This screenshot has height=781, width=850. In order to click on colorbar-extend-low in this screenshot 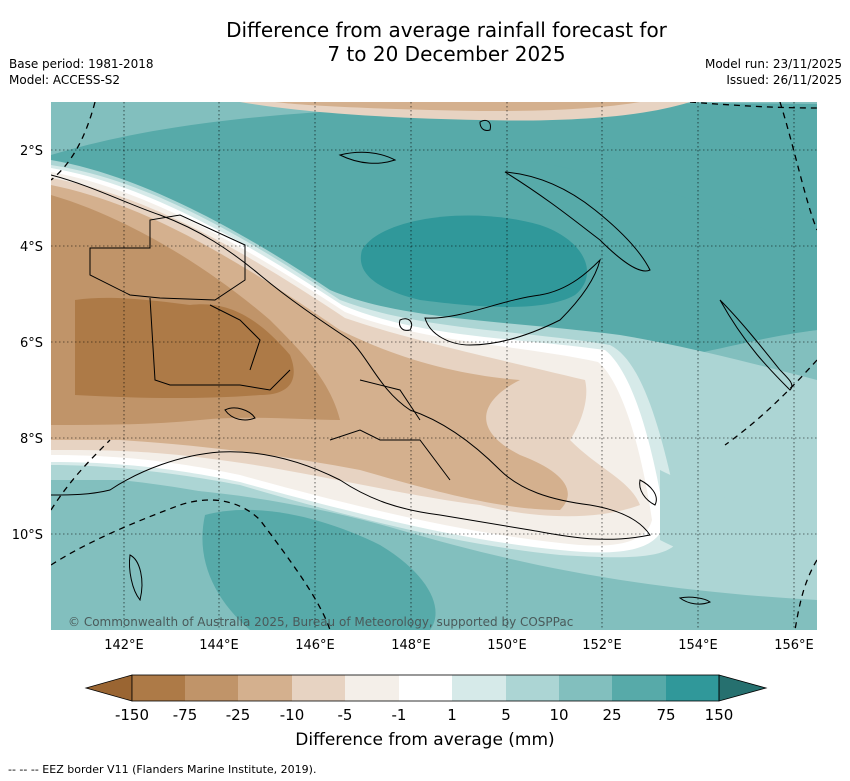, I will do `click(108, 688)`.